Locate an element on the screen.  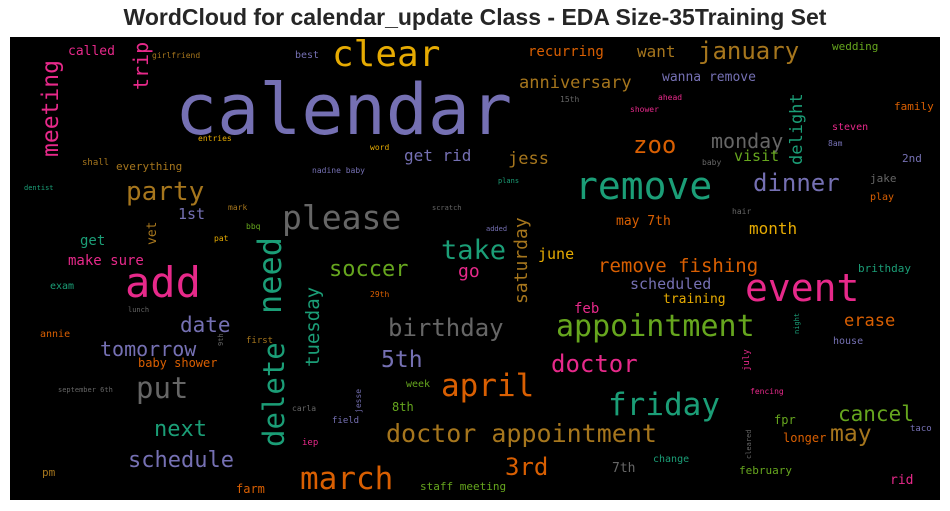
cloud-word: go is located at coordinates (469, 271).